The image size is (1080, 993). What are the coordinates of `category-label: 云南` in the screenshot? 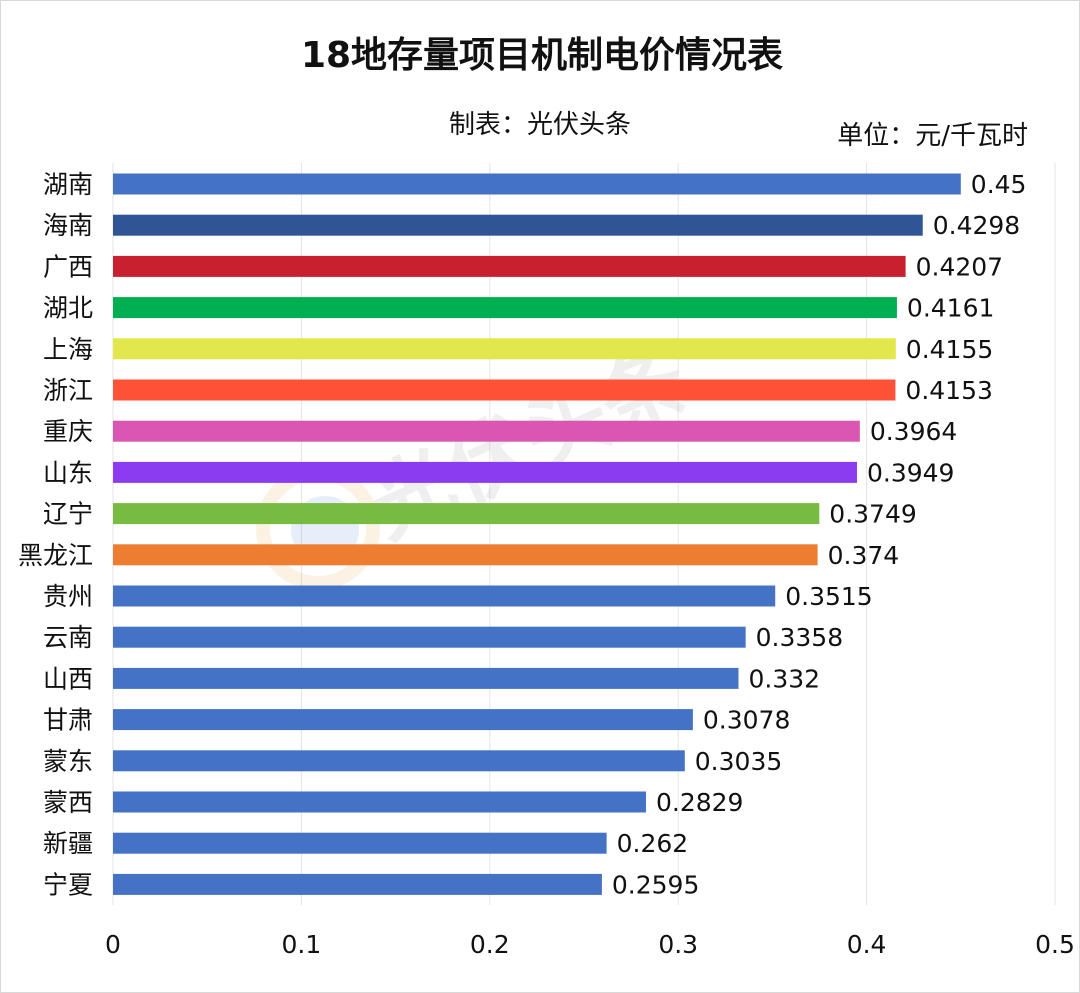 It's located at (68, 637).